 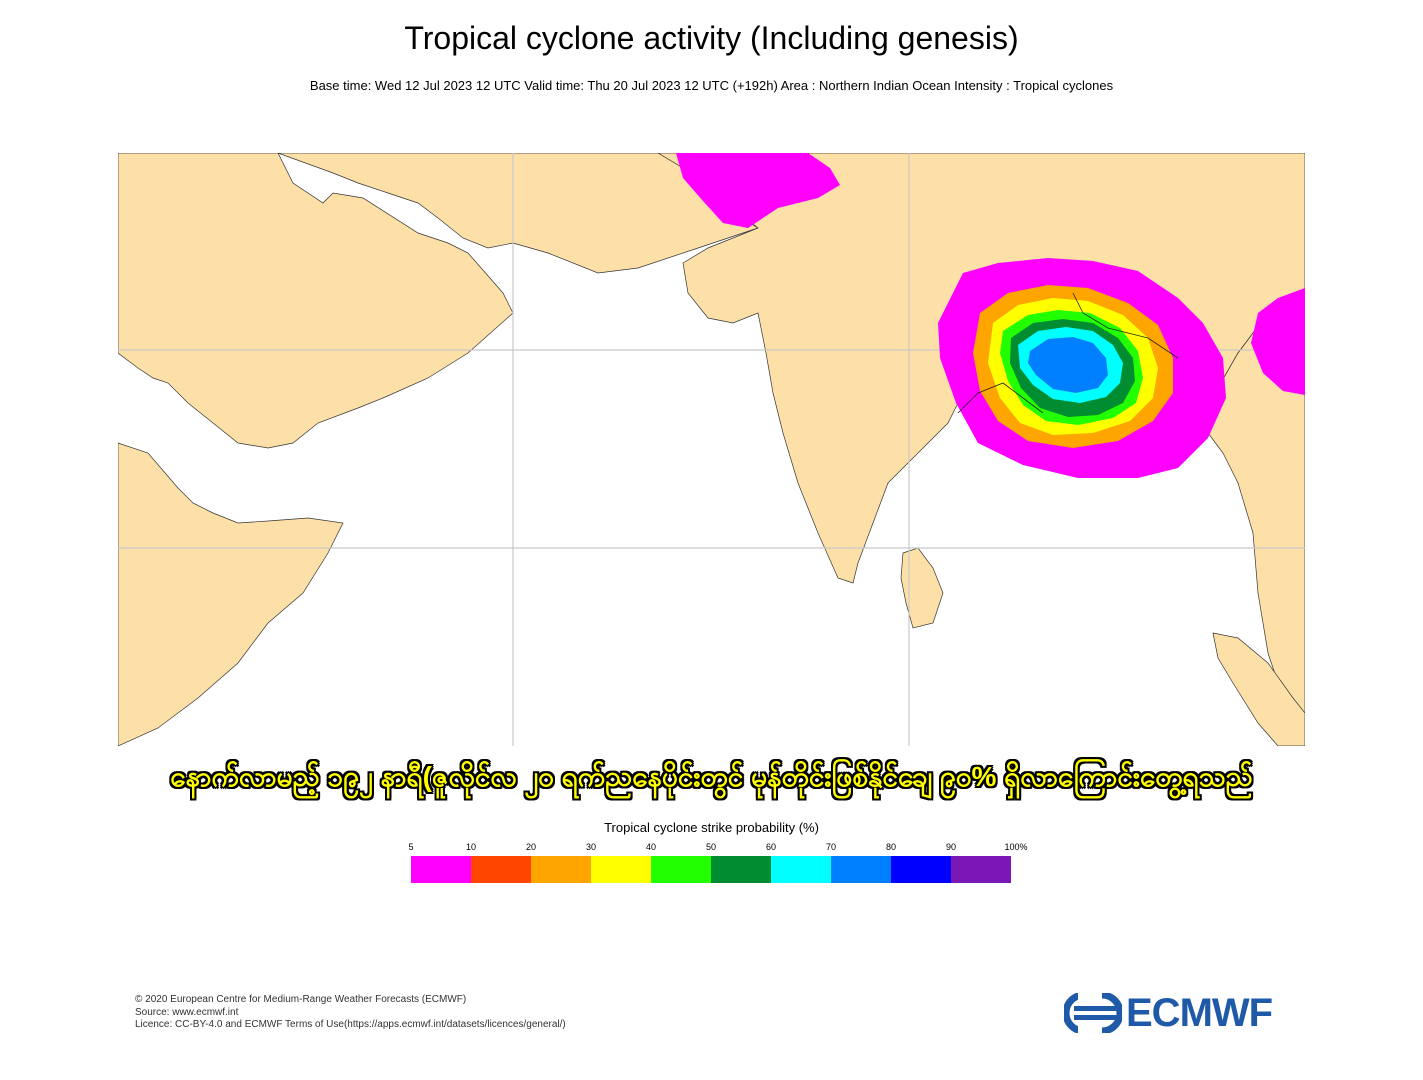 I want to click on prob-area-east, so click(x=1278, y=341).